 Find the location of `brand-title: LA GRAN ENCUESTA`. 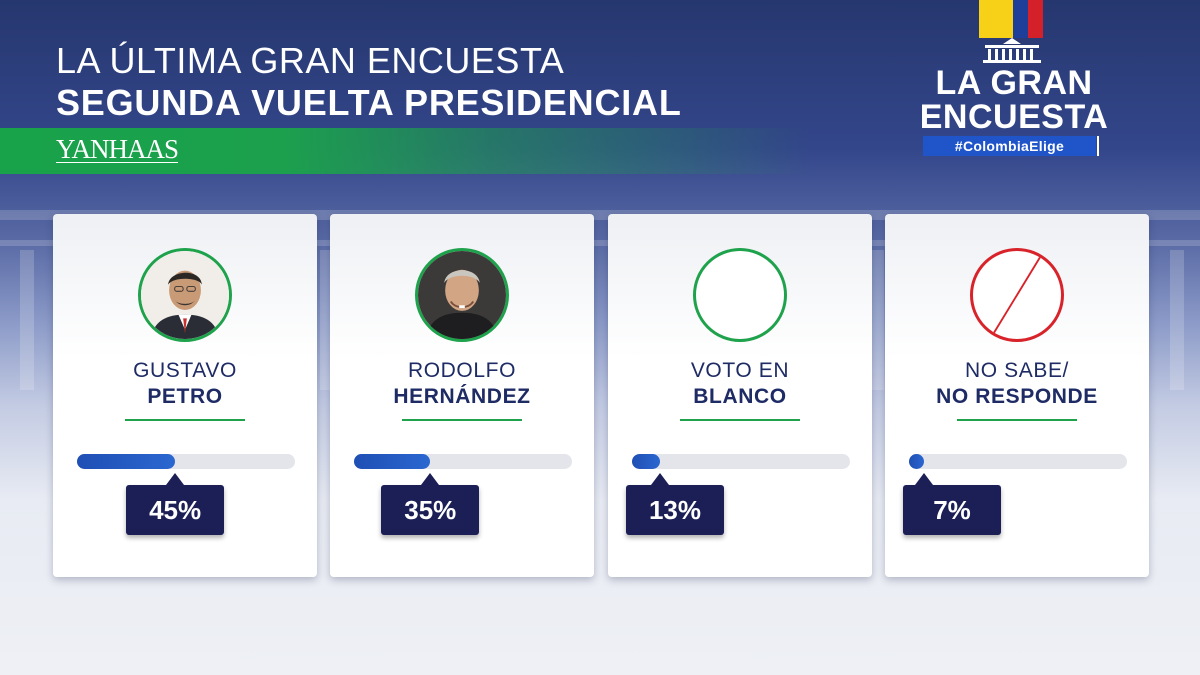

brand-title: LA GRAN ENCUESTA is located at coordinates (1014, 100).